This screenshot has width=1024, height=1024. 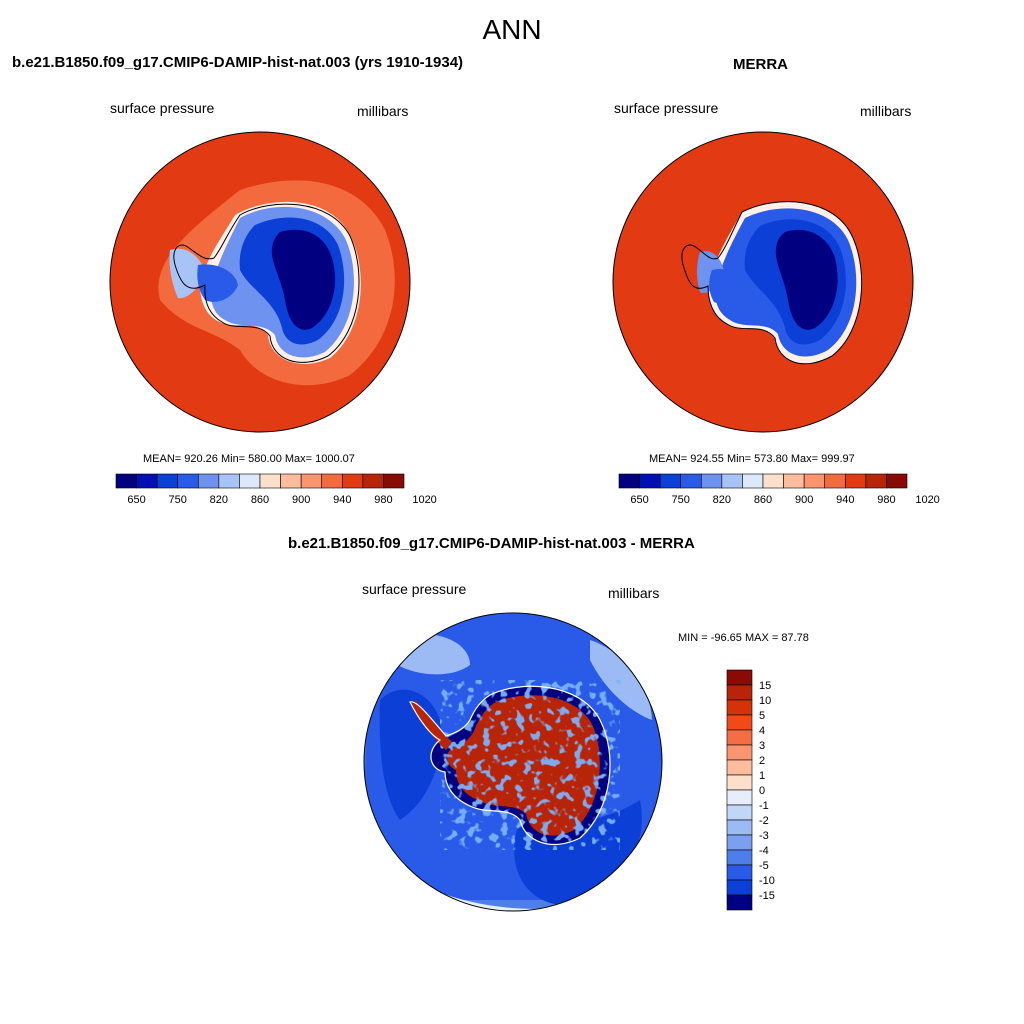 I want to click on obs-colorbar-tick-label: 860, so click(x=763, y=500).